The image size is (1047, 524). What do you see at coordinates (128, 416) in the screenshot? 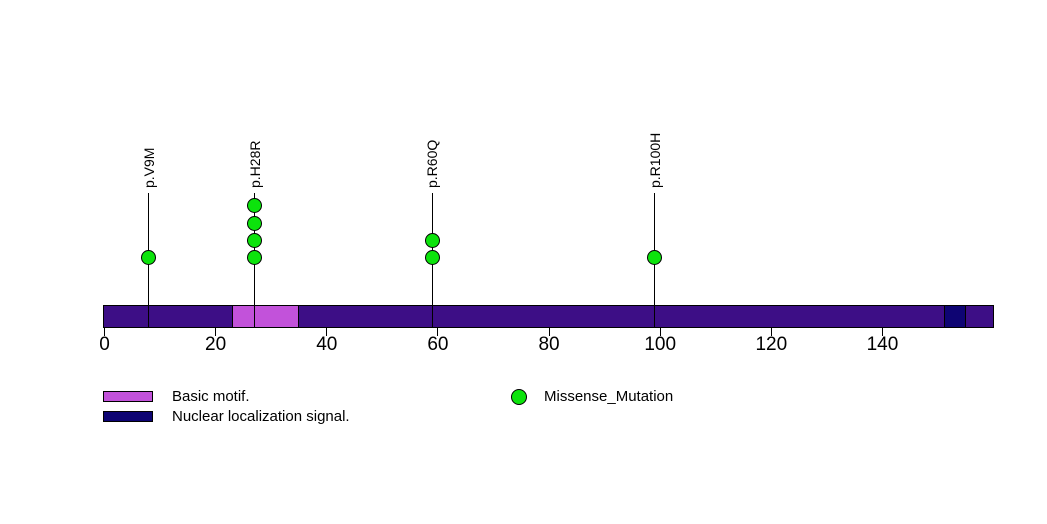
I see `nls-swatch` at bounding box center [128, 416].